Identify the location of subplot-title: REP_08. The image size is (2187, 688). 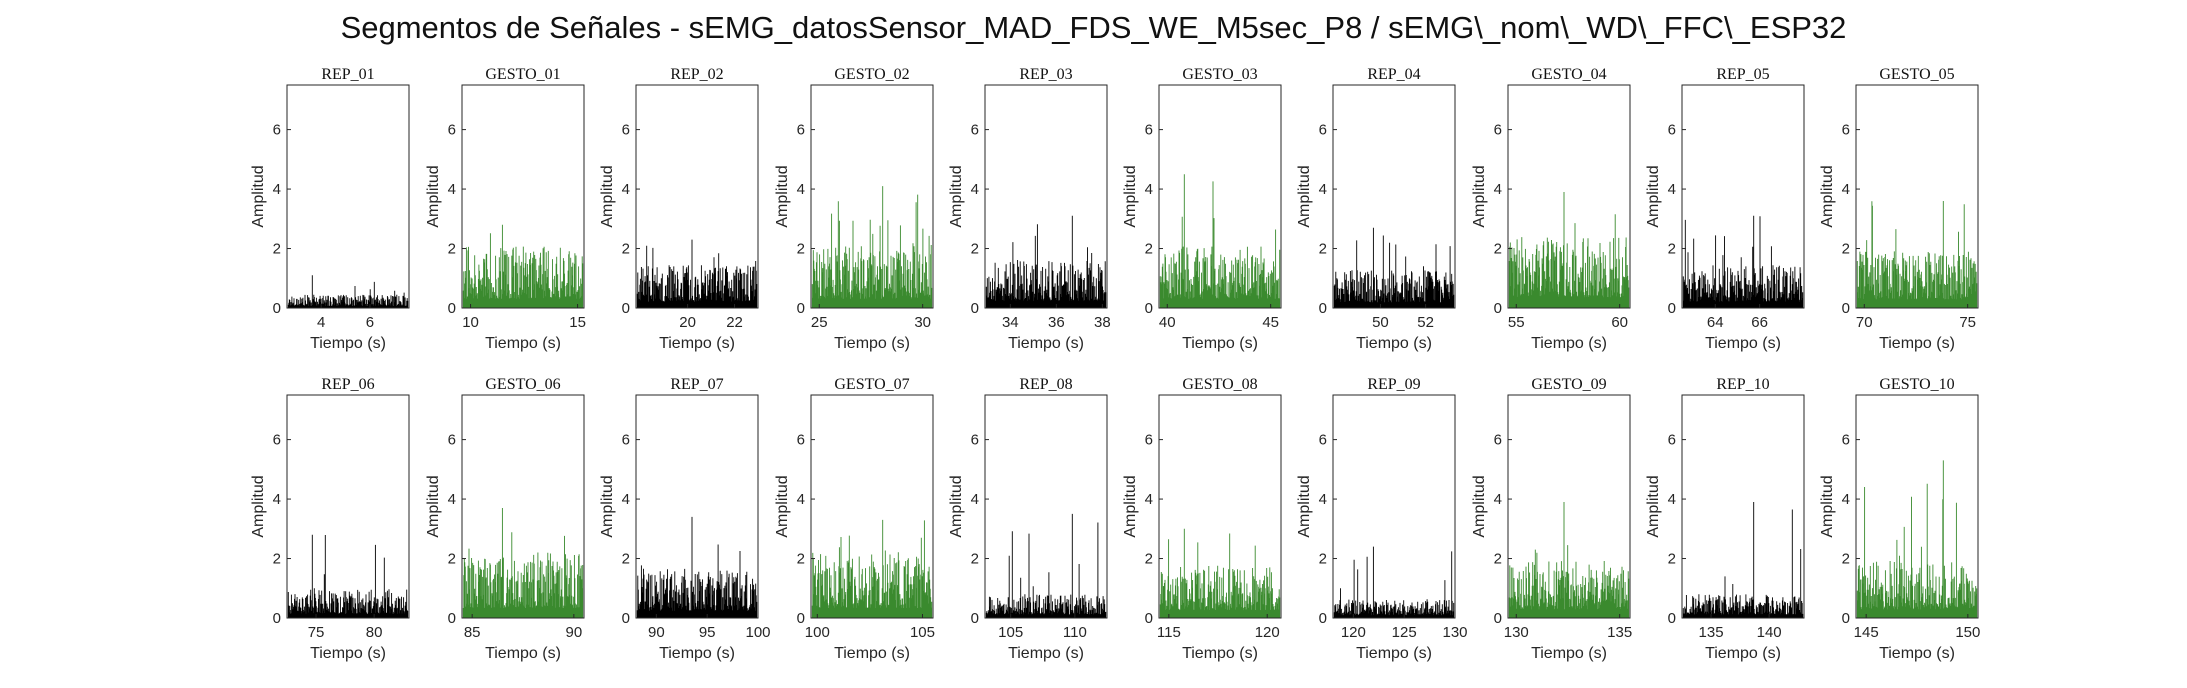
(1045, 384).